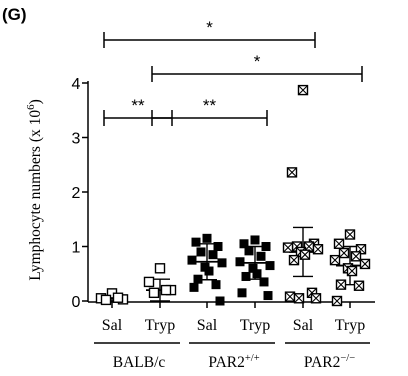  Describe the element at coordinates (139, 362) in the screenshot. I see `group-label: BALB/c` at that location.